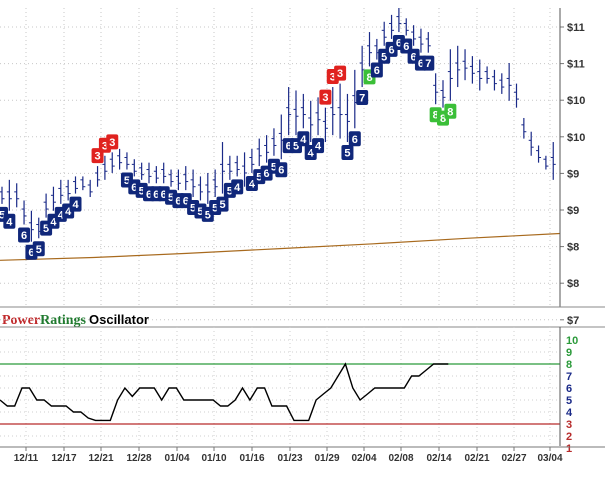  What do you see at coordinates (26, 458) in the screenshot?
I see `date-tick-label: 12/11` at bounding box center [26, 458].